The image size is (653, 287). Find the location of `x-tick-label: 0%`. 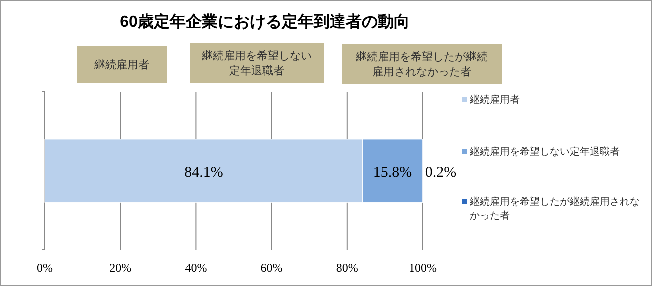

x-tick-label: 0% is located at coordinates (45, 268).